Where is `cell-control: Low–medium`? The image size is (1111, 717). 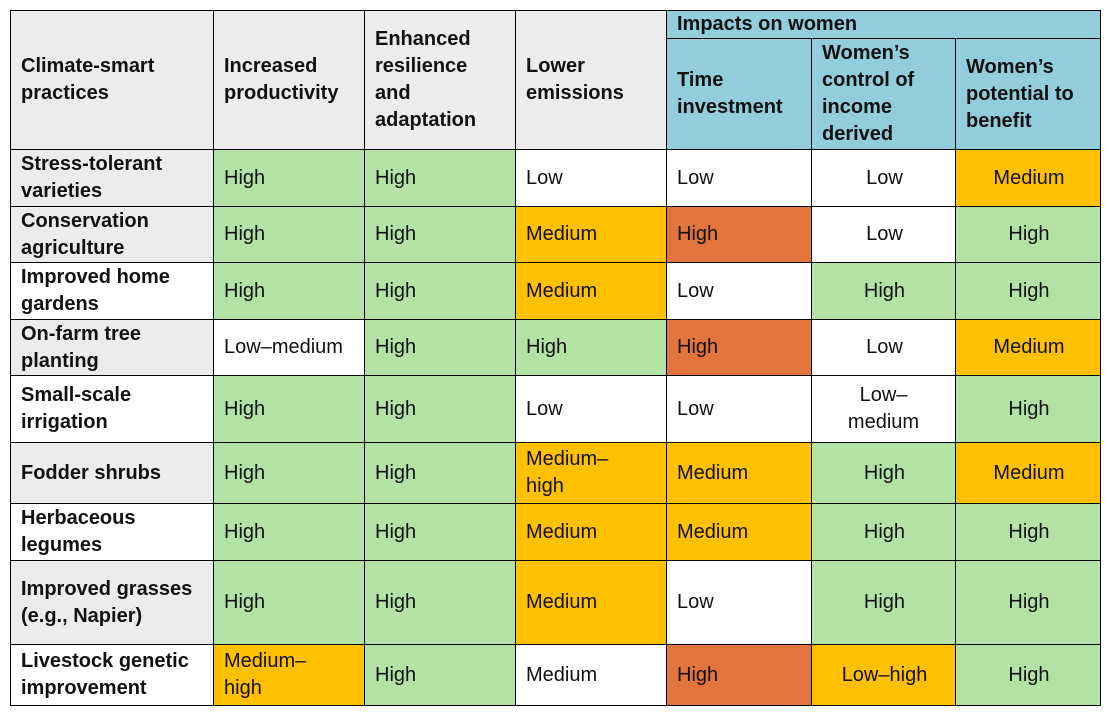 cell-control: Low–medium is located at coordinates (883, 409).